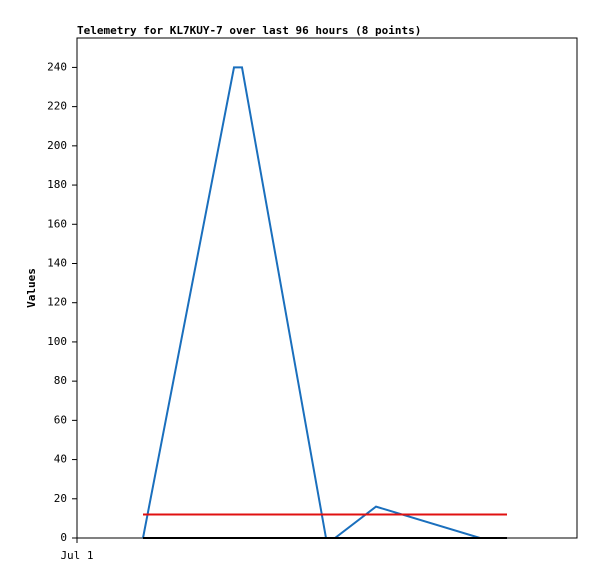 Image resolution: width=597 pixels, height=579 pixels. Describe the element at coordinates (57, 262) in the screenshot. I see `y-tick-label: 140` at that location.